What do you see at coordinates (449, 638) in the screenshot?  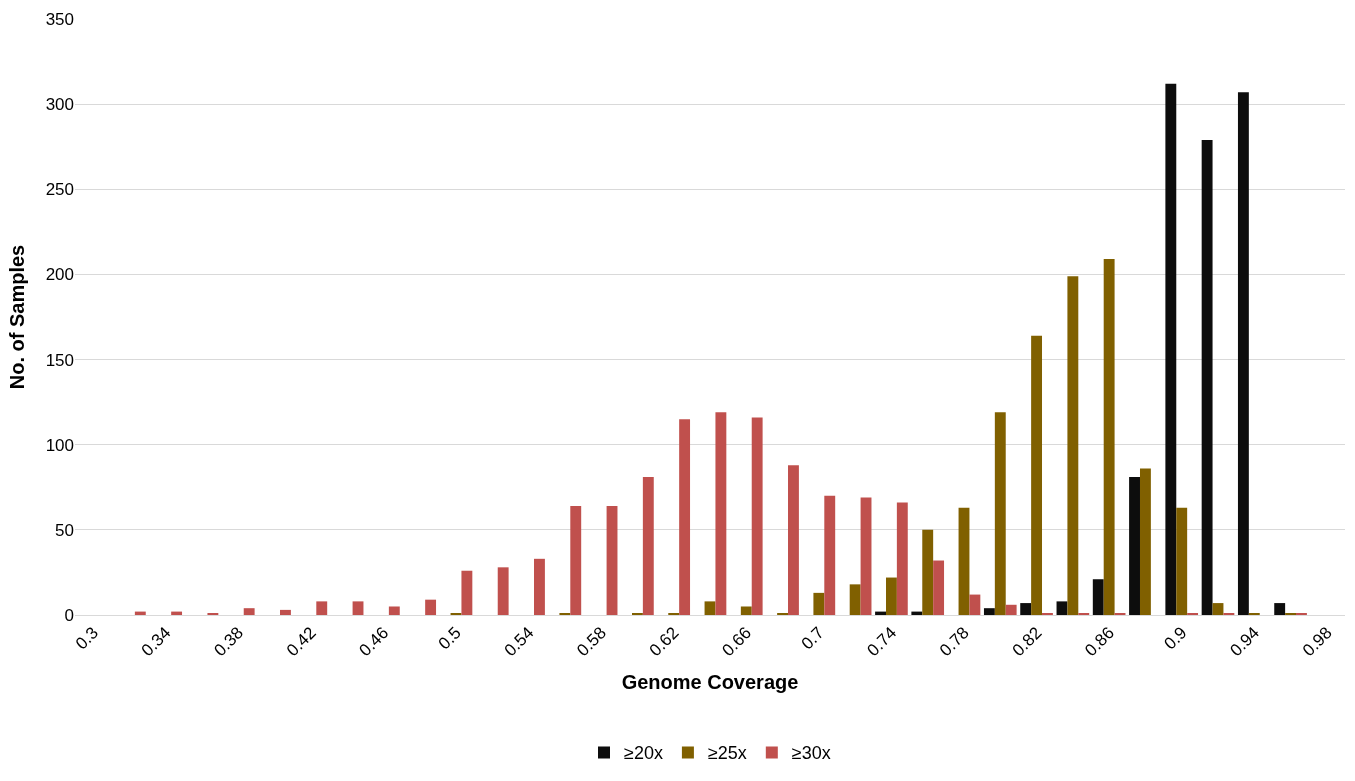 I see `x-tick-label: 0.5` at bounding box center [449, 638].